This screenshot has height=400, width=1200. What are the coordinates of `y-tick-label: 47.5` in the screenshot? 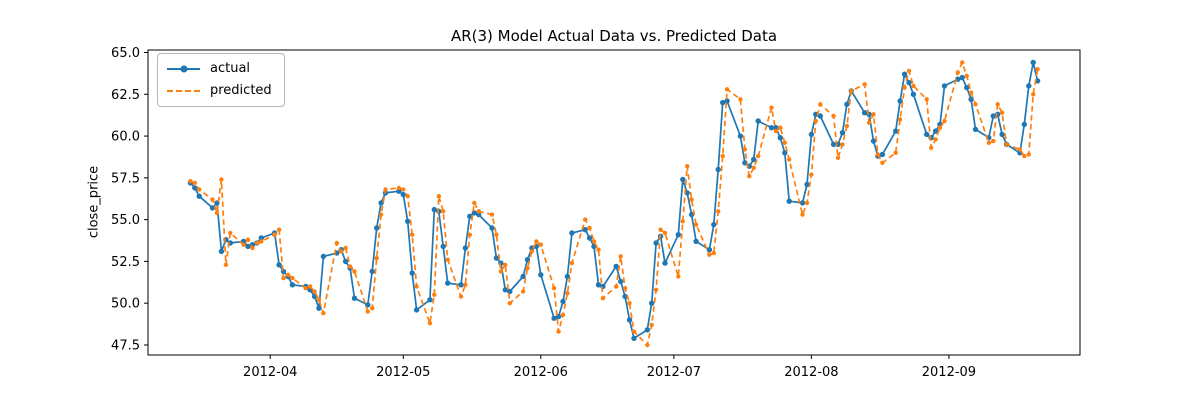 It's located at (125, 345).